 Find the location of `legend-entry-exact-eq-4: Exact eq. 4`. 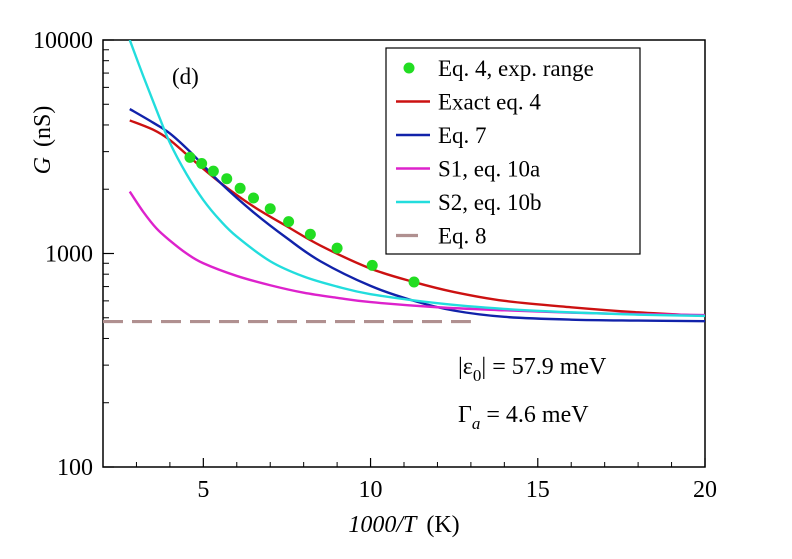

legend-entry-exact-eq-4: Exact eq. 4 is located at coordinates (468, 102).